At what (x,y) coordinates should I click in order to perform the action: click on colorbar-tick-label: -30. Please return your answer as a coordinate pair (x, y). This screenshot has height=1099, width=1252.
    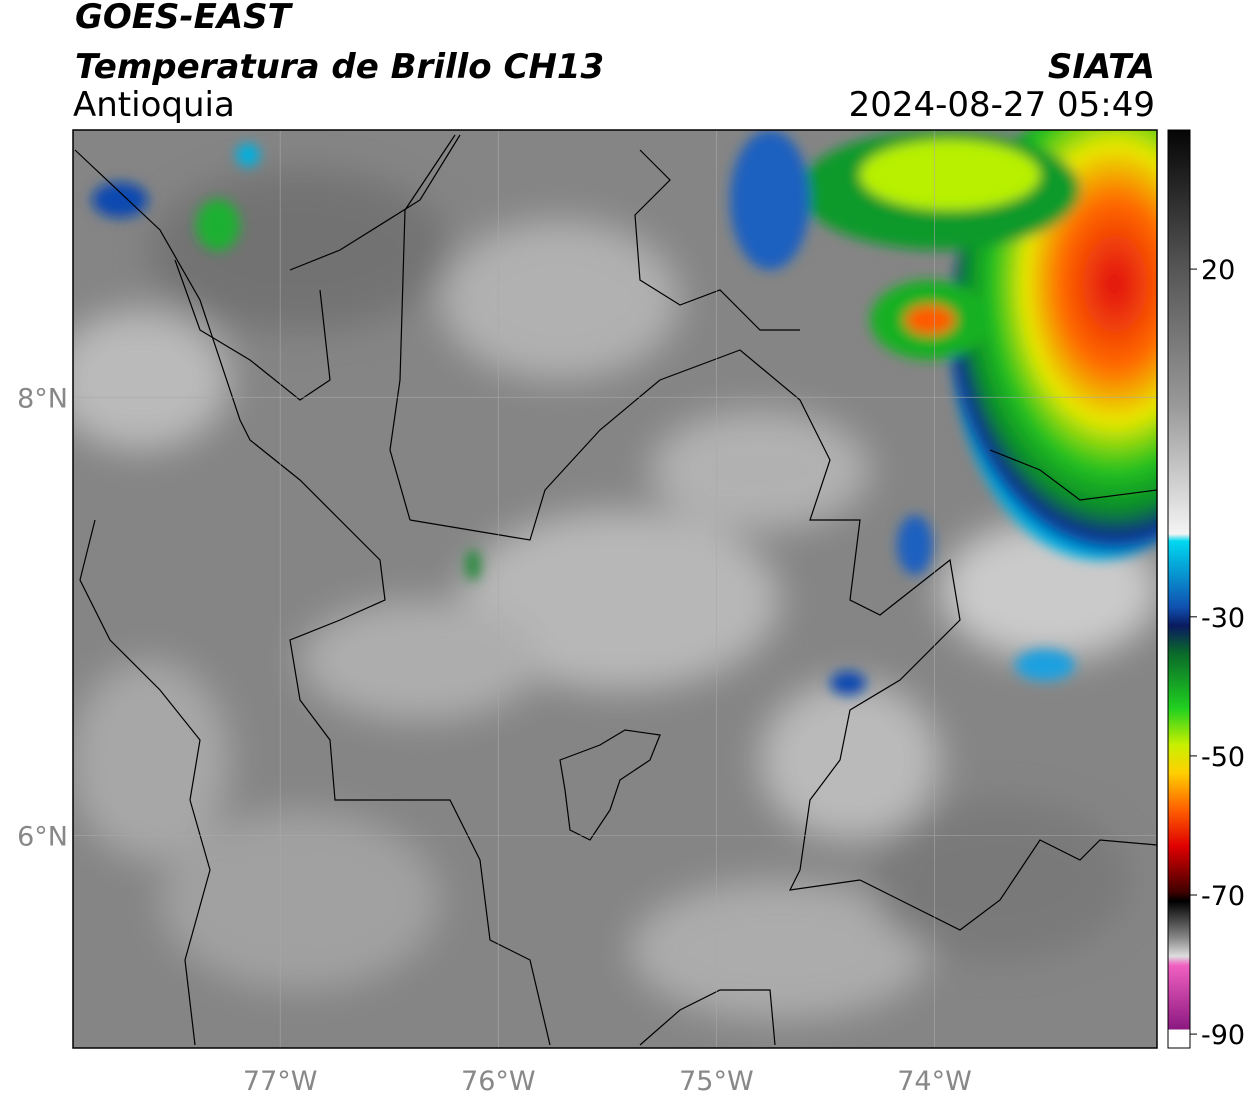
    Looking at the image, I should click on (1223, 618).